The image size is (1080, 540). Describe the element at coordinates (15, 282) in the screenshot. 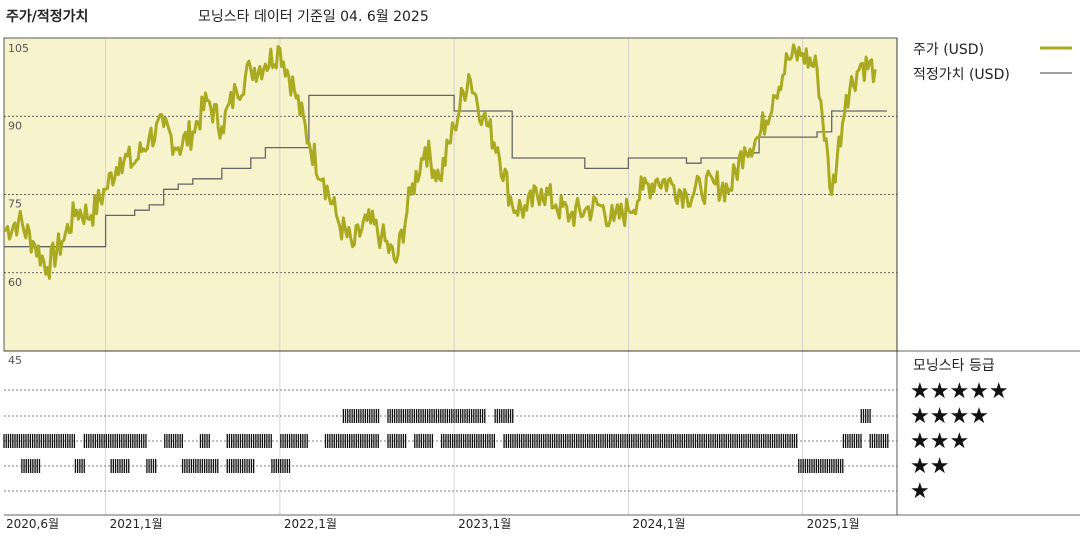

I see `y-tick-label: 60` at that location.